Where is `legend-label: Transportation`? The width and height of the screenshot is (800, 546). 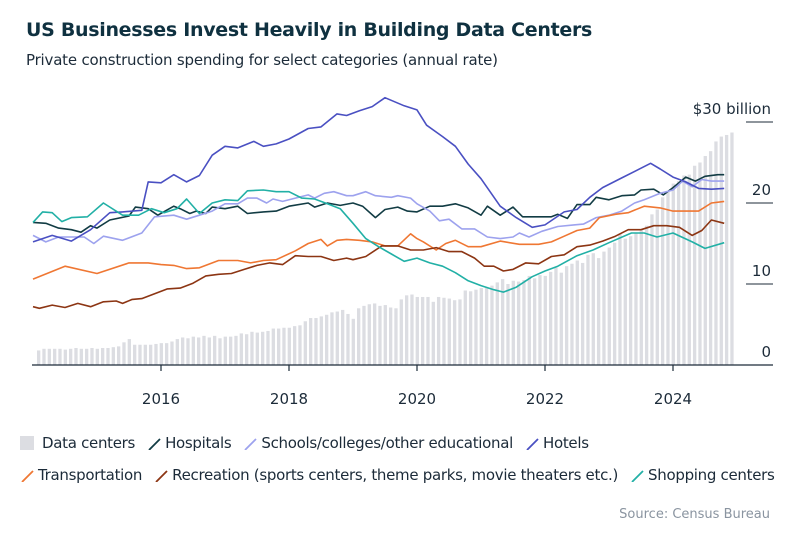
legend-label: Transportation is located at coordinates (90, 475).